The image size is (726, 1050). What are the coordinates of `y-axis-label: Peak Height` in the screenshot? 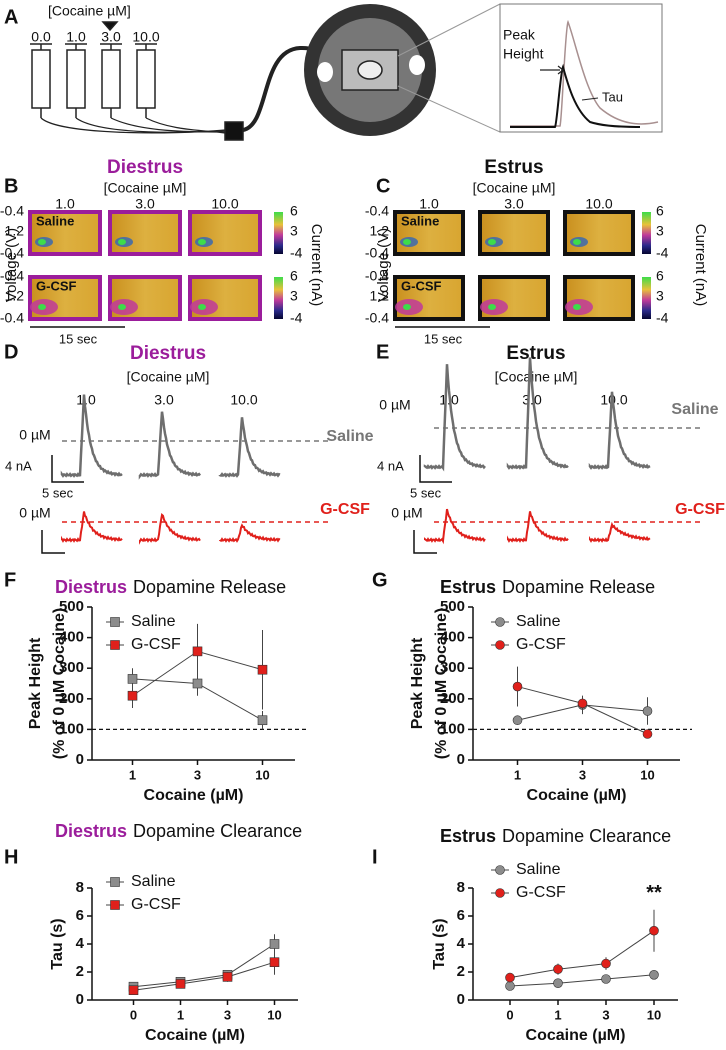 It's located at (417, 683).